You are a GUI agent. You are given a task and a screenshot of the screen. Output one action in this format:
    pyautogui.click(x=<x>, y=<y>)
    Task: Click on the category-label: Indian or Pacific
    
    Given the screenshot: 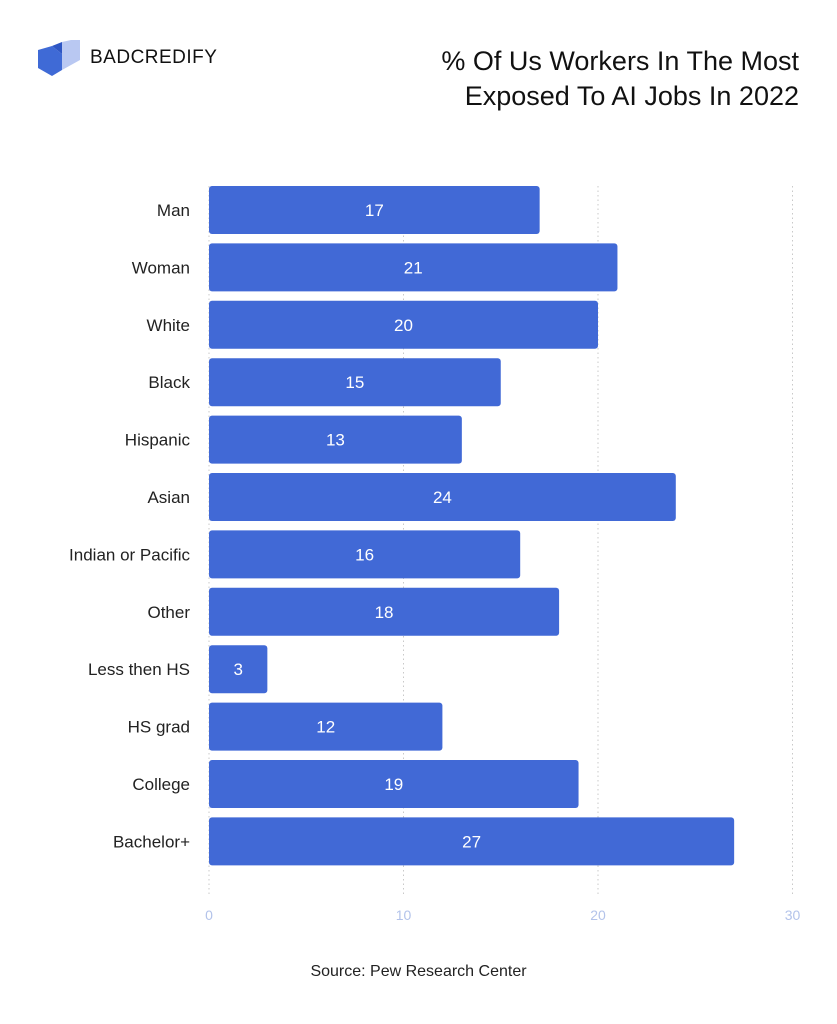 What is the action you would take?
    pyautogui.click(x=129, y=554)
    